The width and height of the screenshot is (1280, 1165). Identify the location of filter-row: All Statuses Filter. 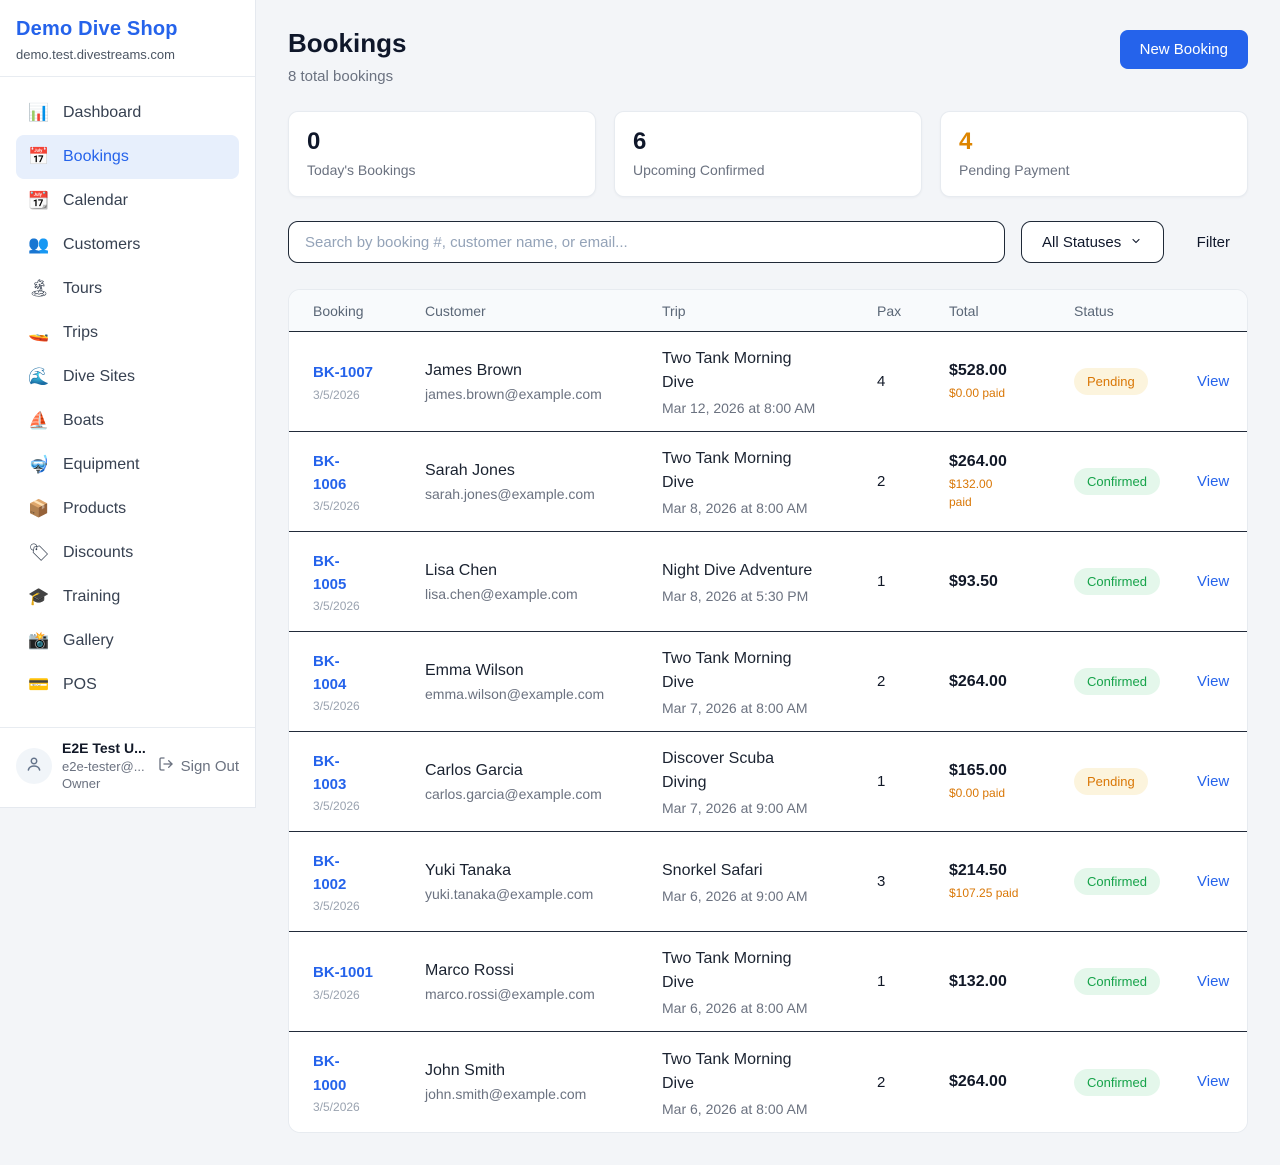
(768, 242).